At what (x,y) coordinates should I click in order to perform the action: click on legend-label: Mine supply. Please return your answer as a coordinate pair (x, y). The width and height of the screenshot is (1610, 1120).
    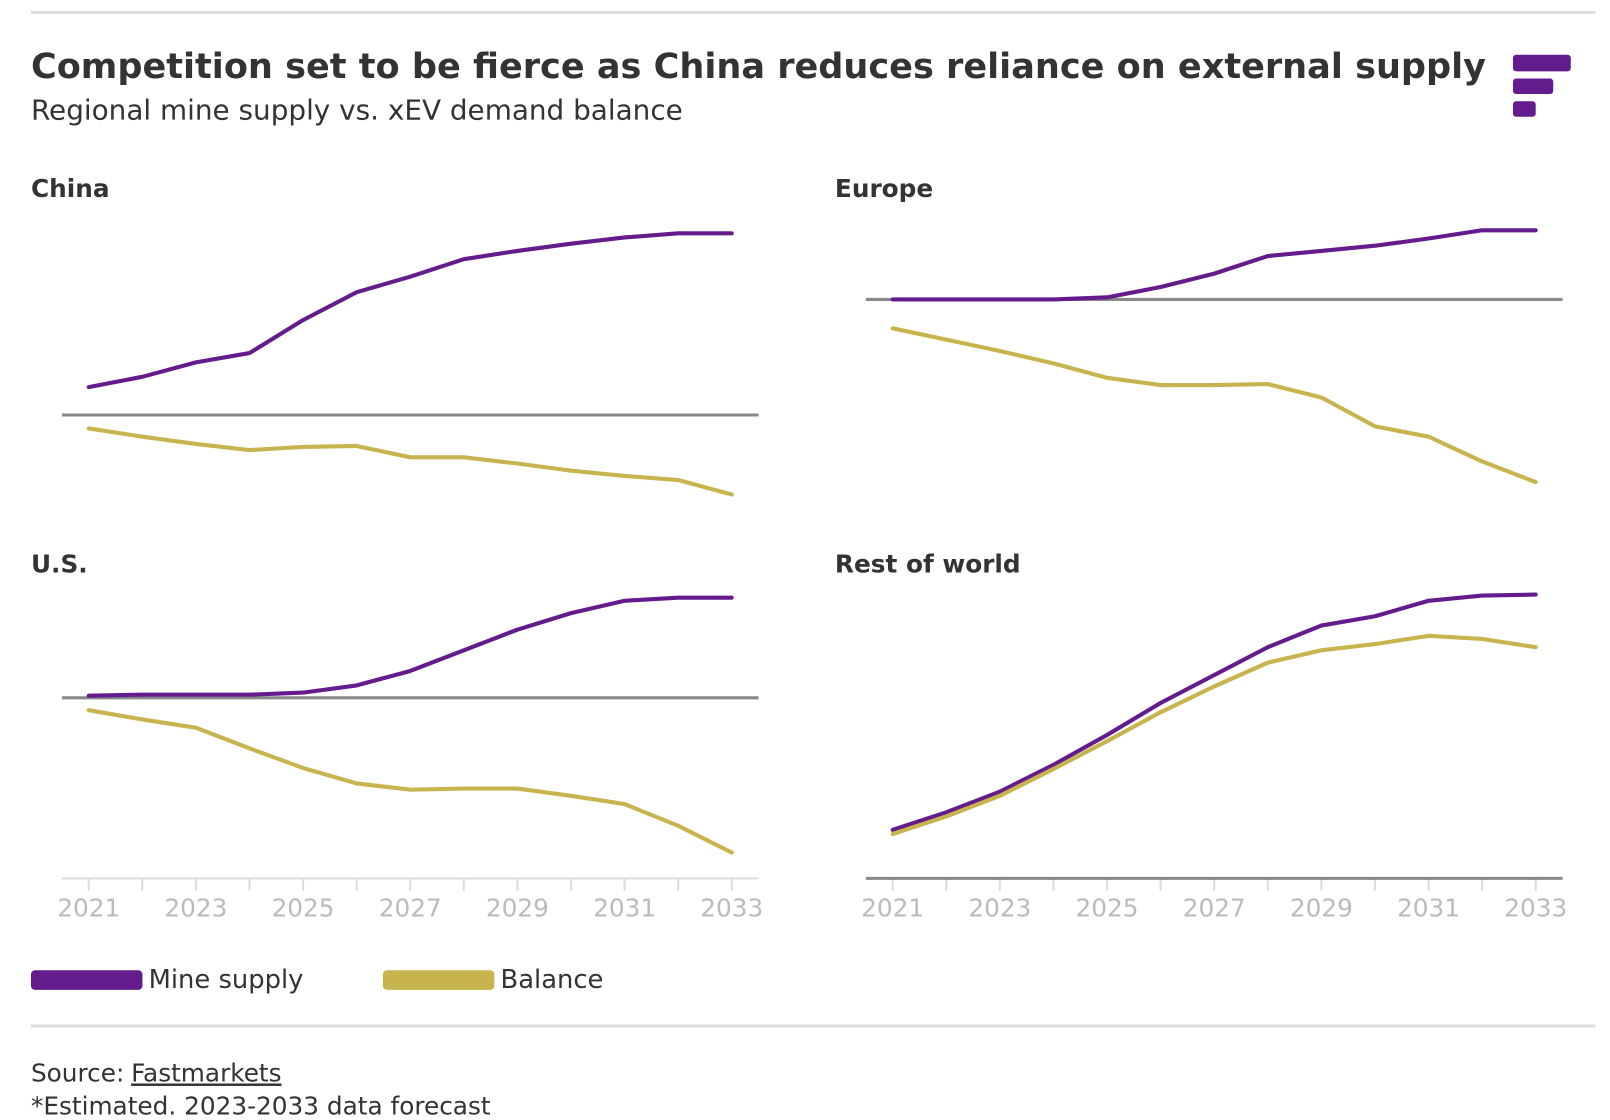
    Looking at the image, I should click on (226, 980).